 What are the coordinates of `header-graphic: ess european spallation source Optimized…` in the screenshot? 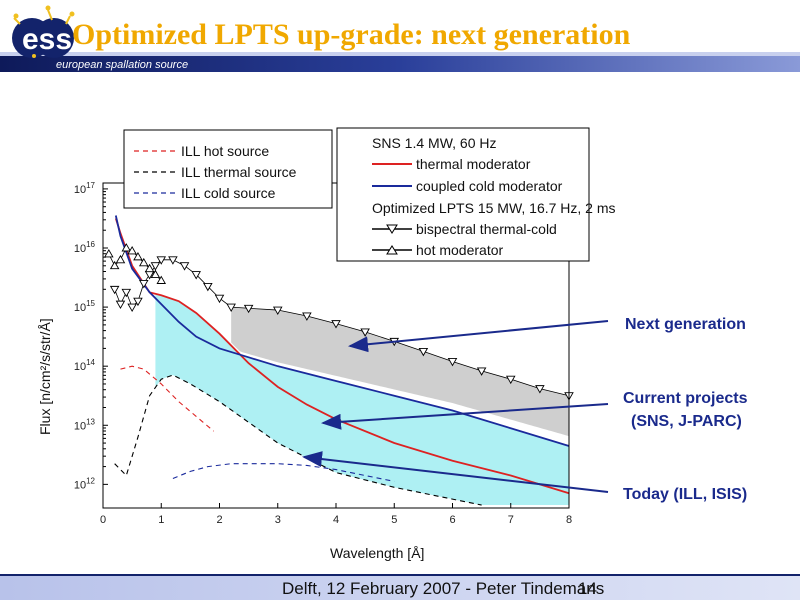 It's located at (400, 36).